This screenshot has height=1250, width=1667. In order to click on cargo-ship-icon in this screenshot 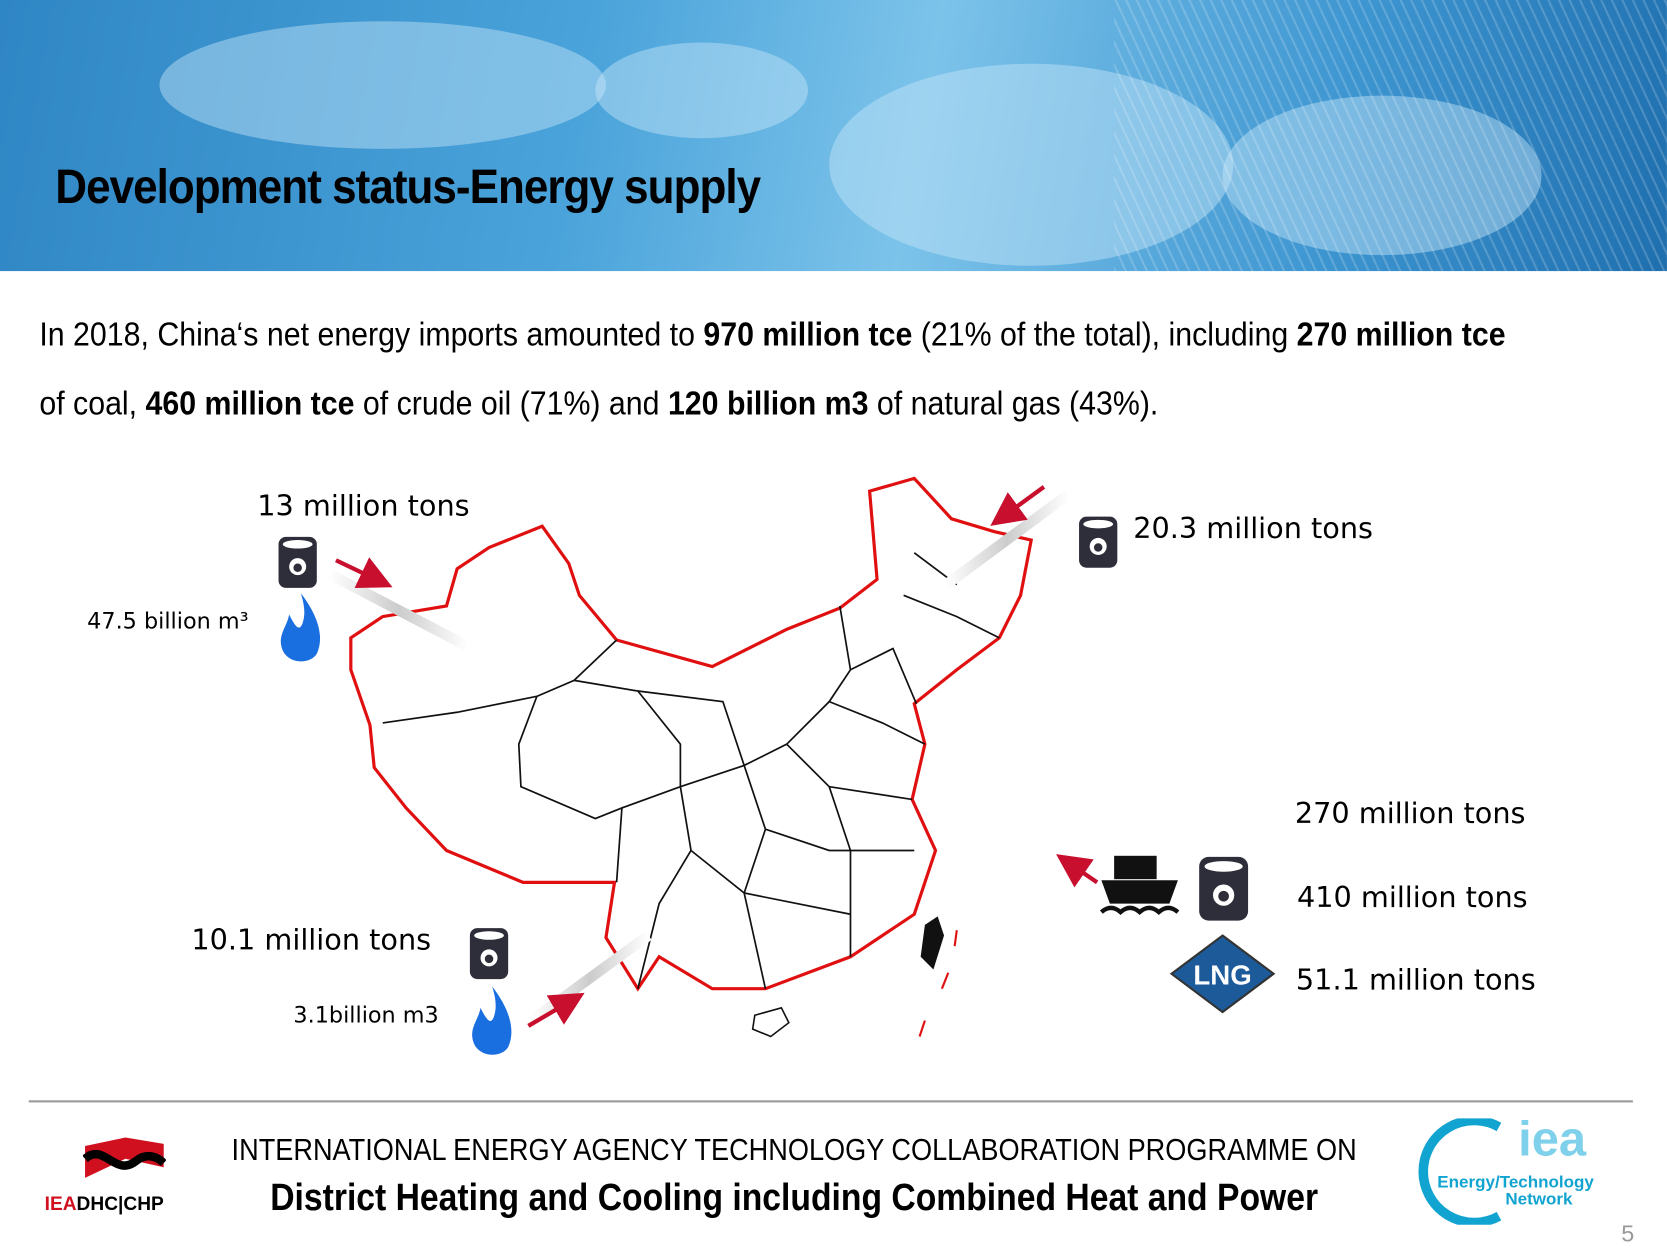, I will do `click(1139, 885)`.